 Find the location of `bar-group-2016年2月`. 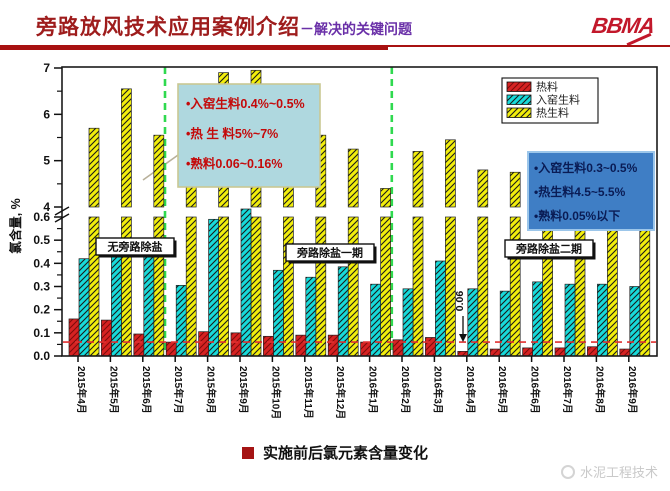

bar-group-2016年2月 is located at coordinates (408, 254).